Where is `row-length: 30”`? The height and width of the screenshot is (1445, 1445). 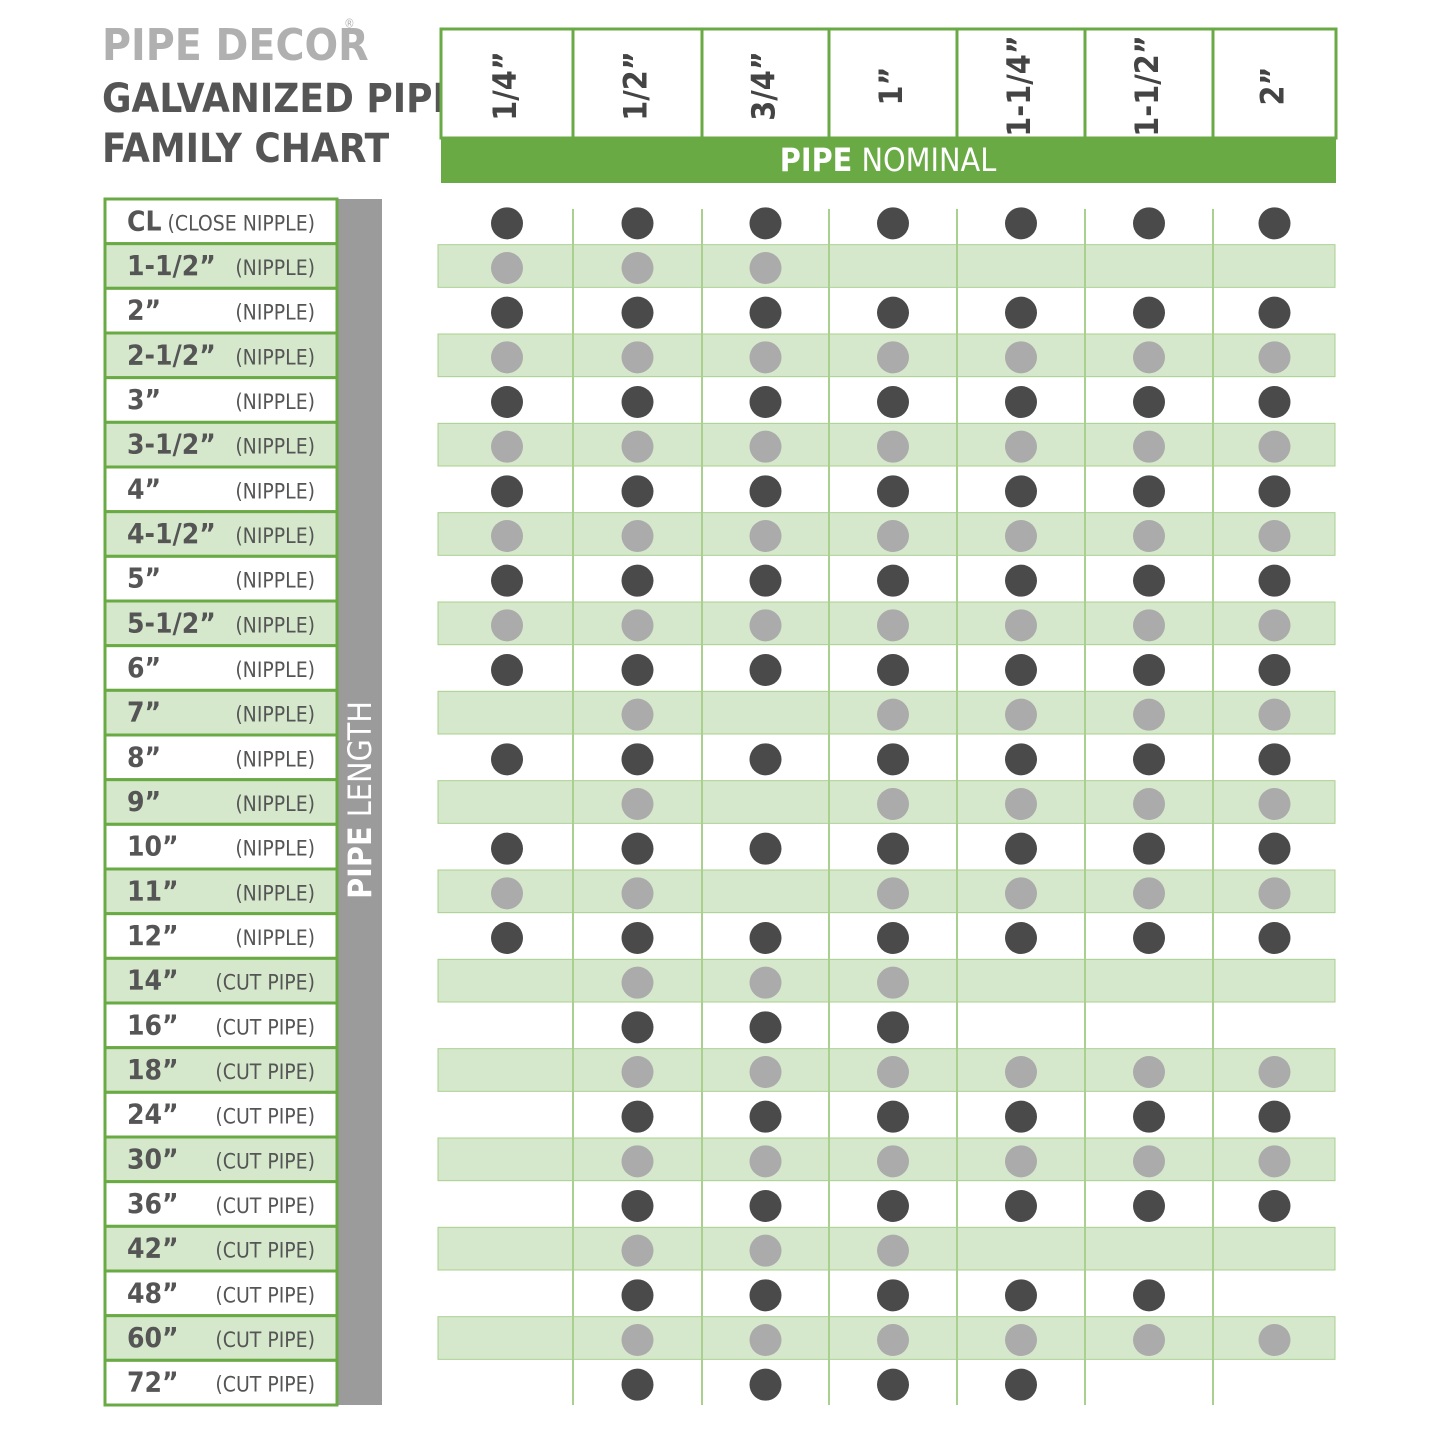 row-length: 30” is located at coordinates (153, 1158).